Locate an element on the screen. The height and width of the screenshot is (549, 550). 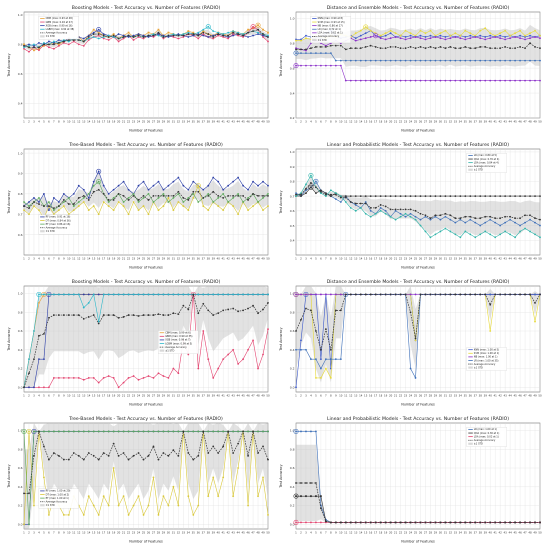
x-tick-label: 15 is located at coordinates (366, 533).